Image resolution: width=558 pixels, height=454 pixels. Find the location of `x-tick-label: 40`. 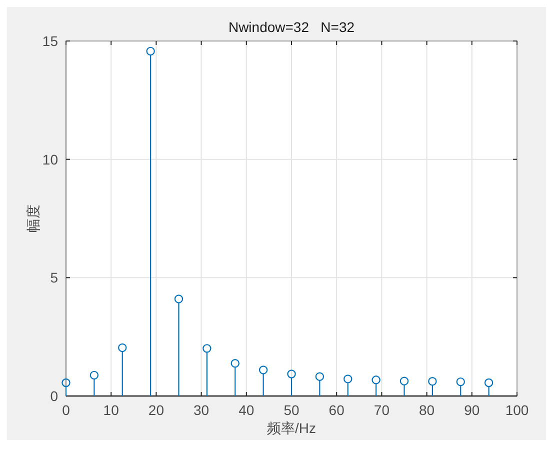

x-tick-label: 40 is located at coordinates (246, 410).